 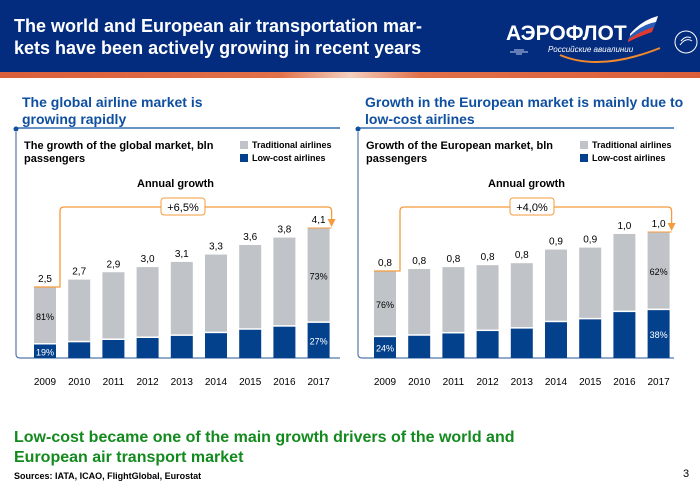 What do you see at coordinates (79, 382) in the screenshot?
I see `x-tick-label: 2010` at bounding box center [79, 382].